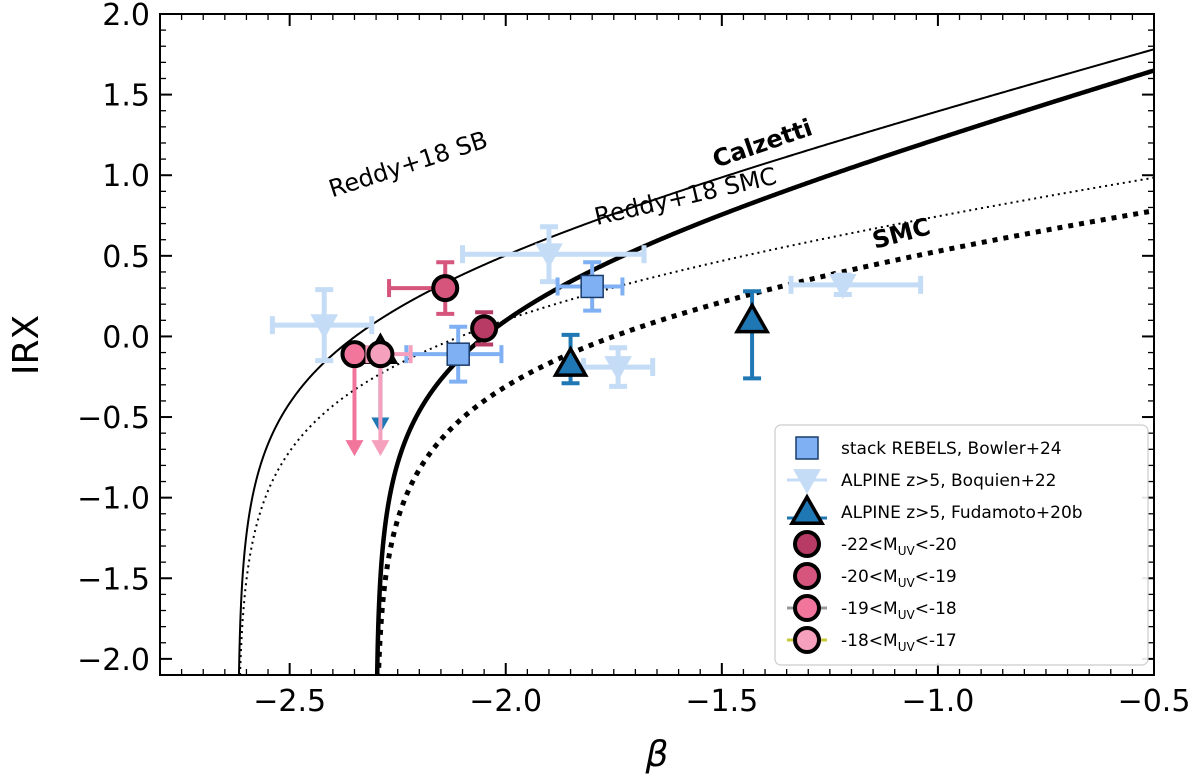 The image size is (1200, 777). Describe the element at coordinates (657, 754) in the screenshot. I see `x-axis-label: β` at that location.